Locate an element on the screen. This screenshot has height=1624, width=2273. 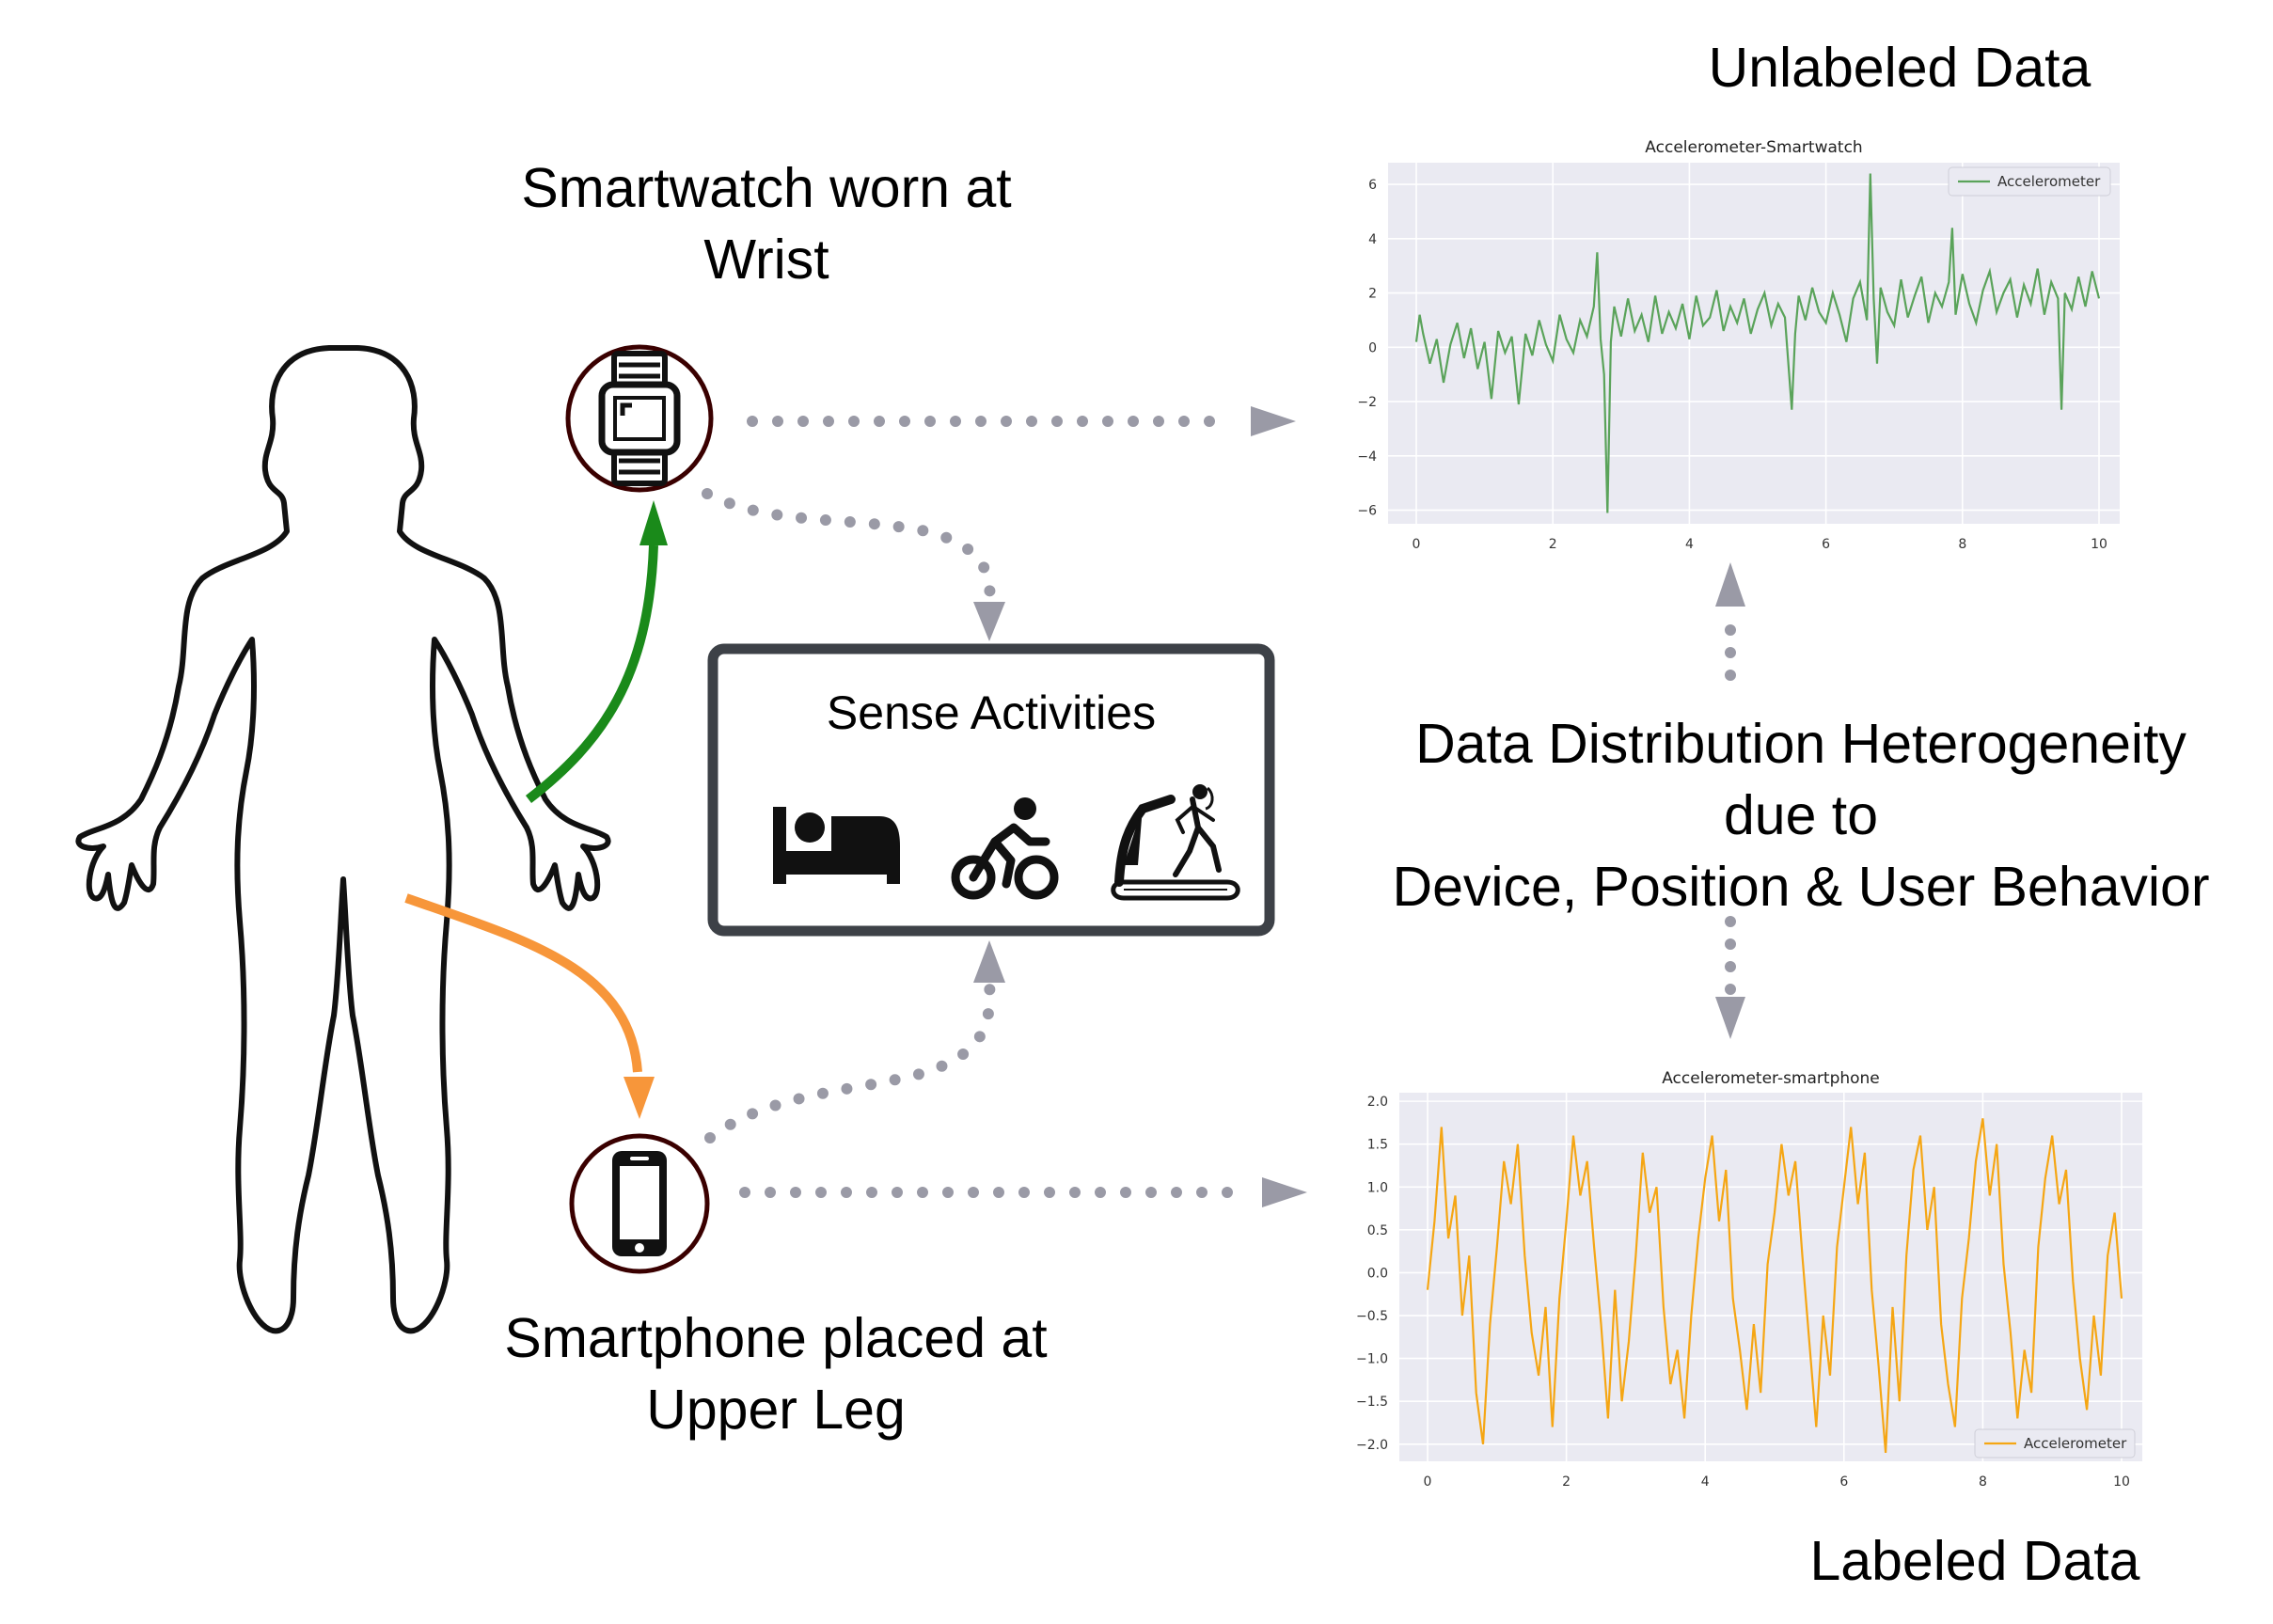
chart-title: Accelerometer-Smartwatch is located at coordinates (1753, 147).